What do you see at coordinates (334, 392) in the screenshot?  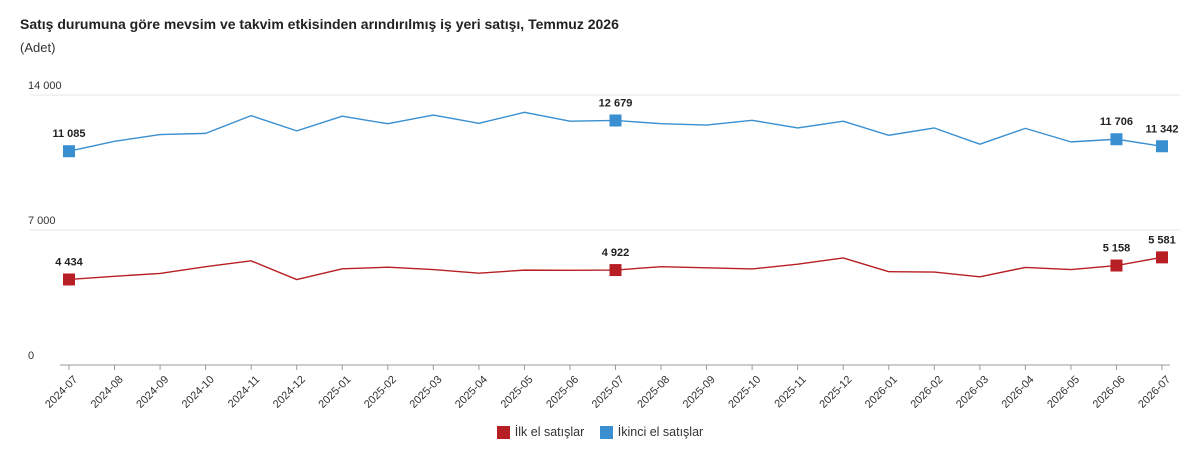 I see `x-tick-label: 2025-01` at bounding box center [334, 392].